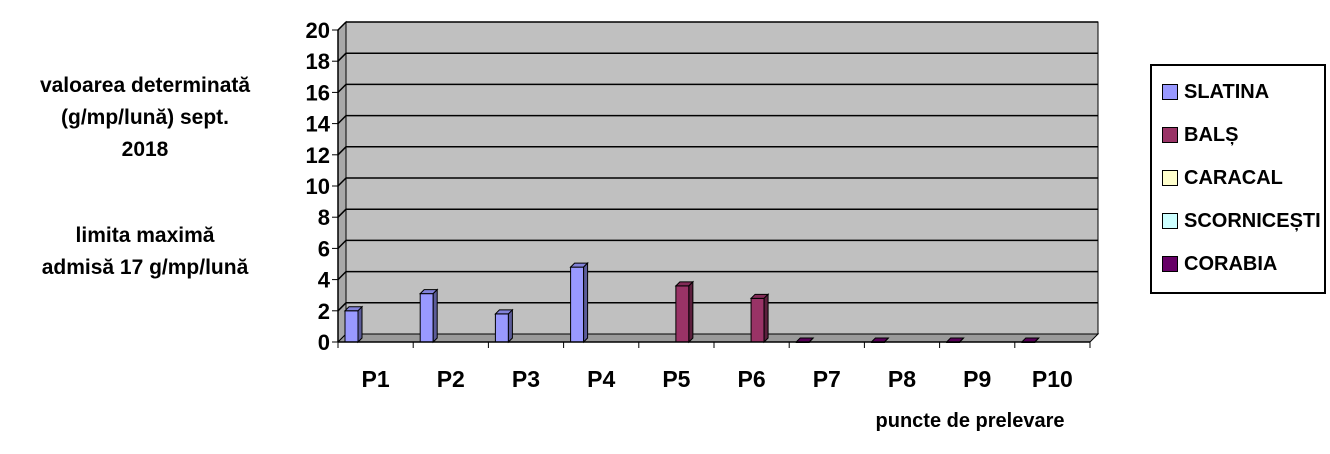 This screenshot has width=1330, height=454. What do you see at coordinates (324, 280) in the screenshot?
I see `y-tick-label: 4` at bounding box center [324, 280].